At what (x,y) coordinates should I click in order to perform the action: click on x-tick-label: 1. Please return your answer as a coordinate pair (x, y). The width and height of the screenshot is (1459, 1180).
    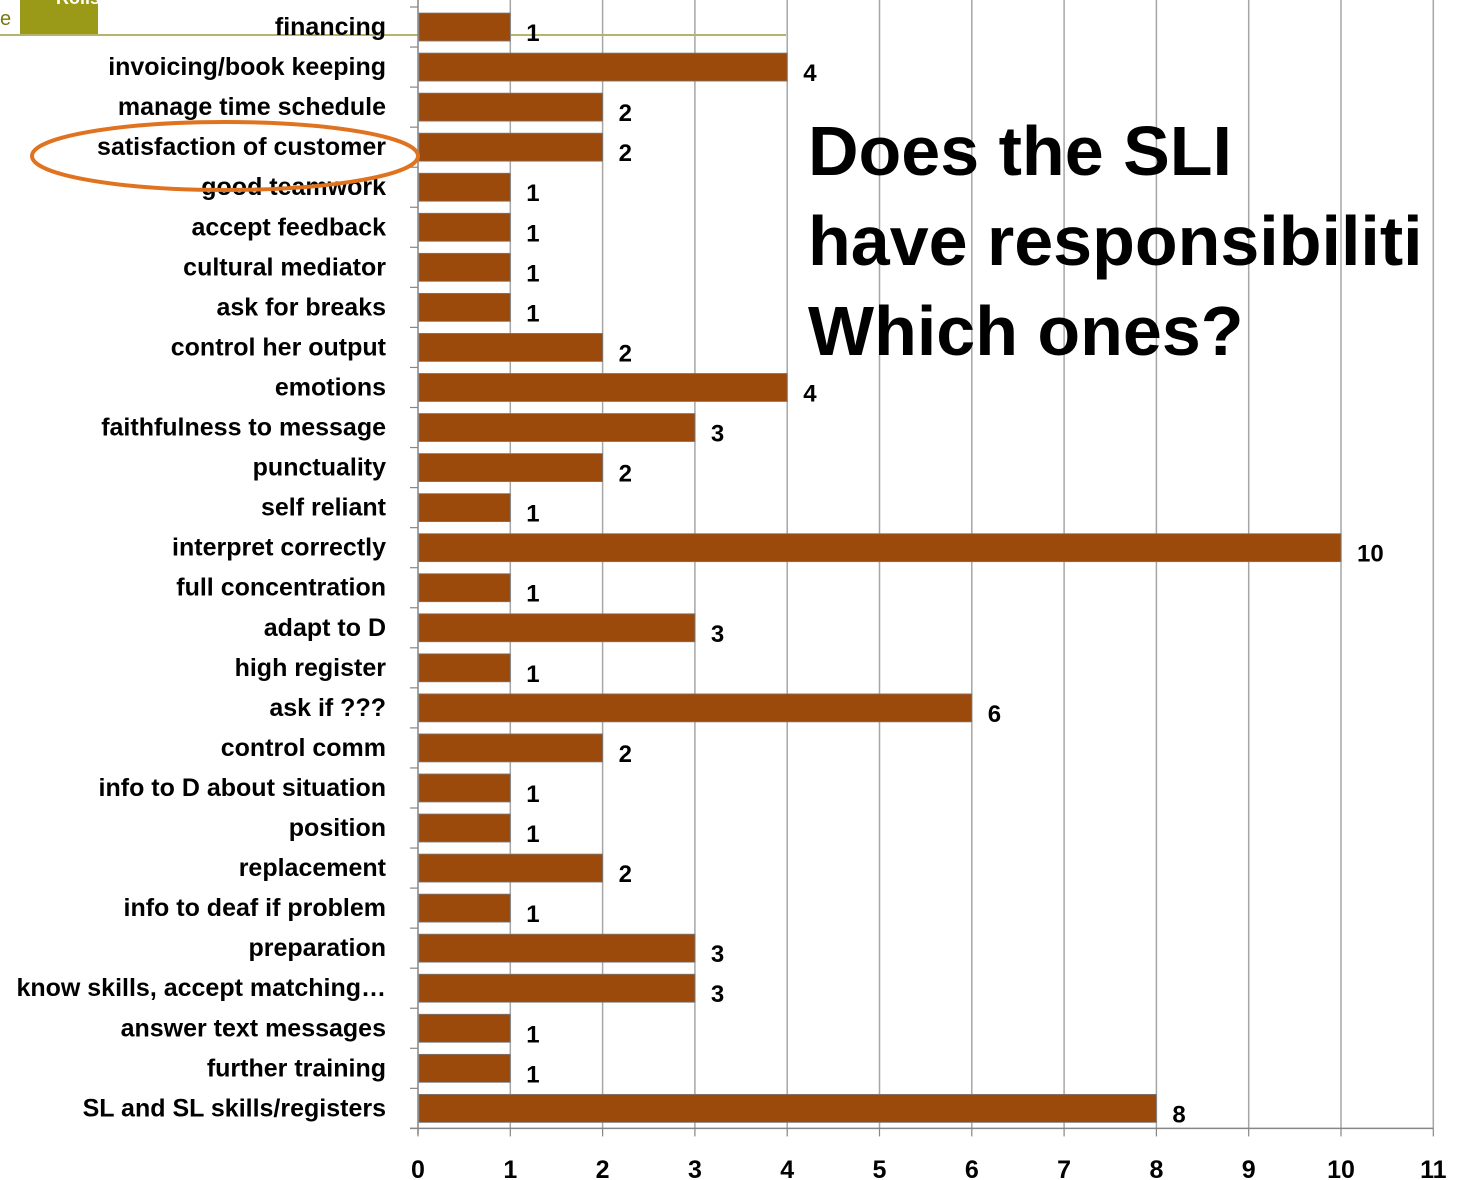
    Looking at the image, I should click on (510, 1168).